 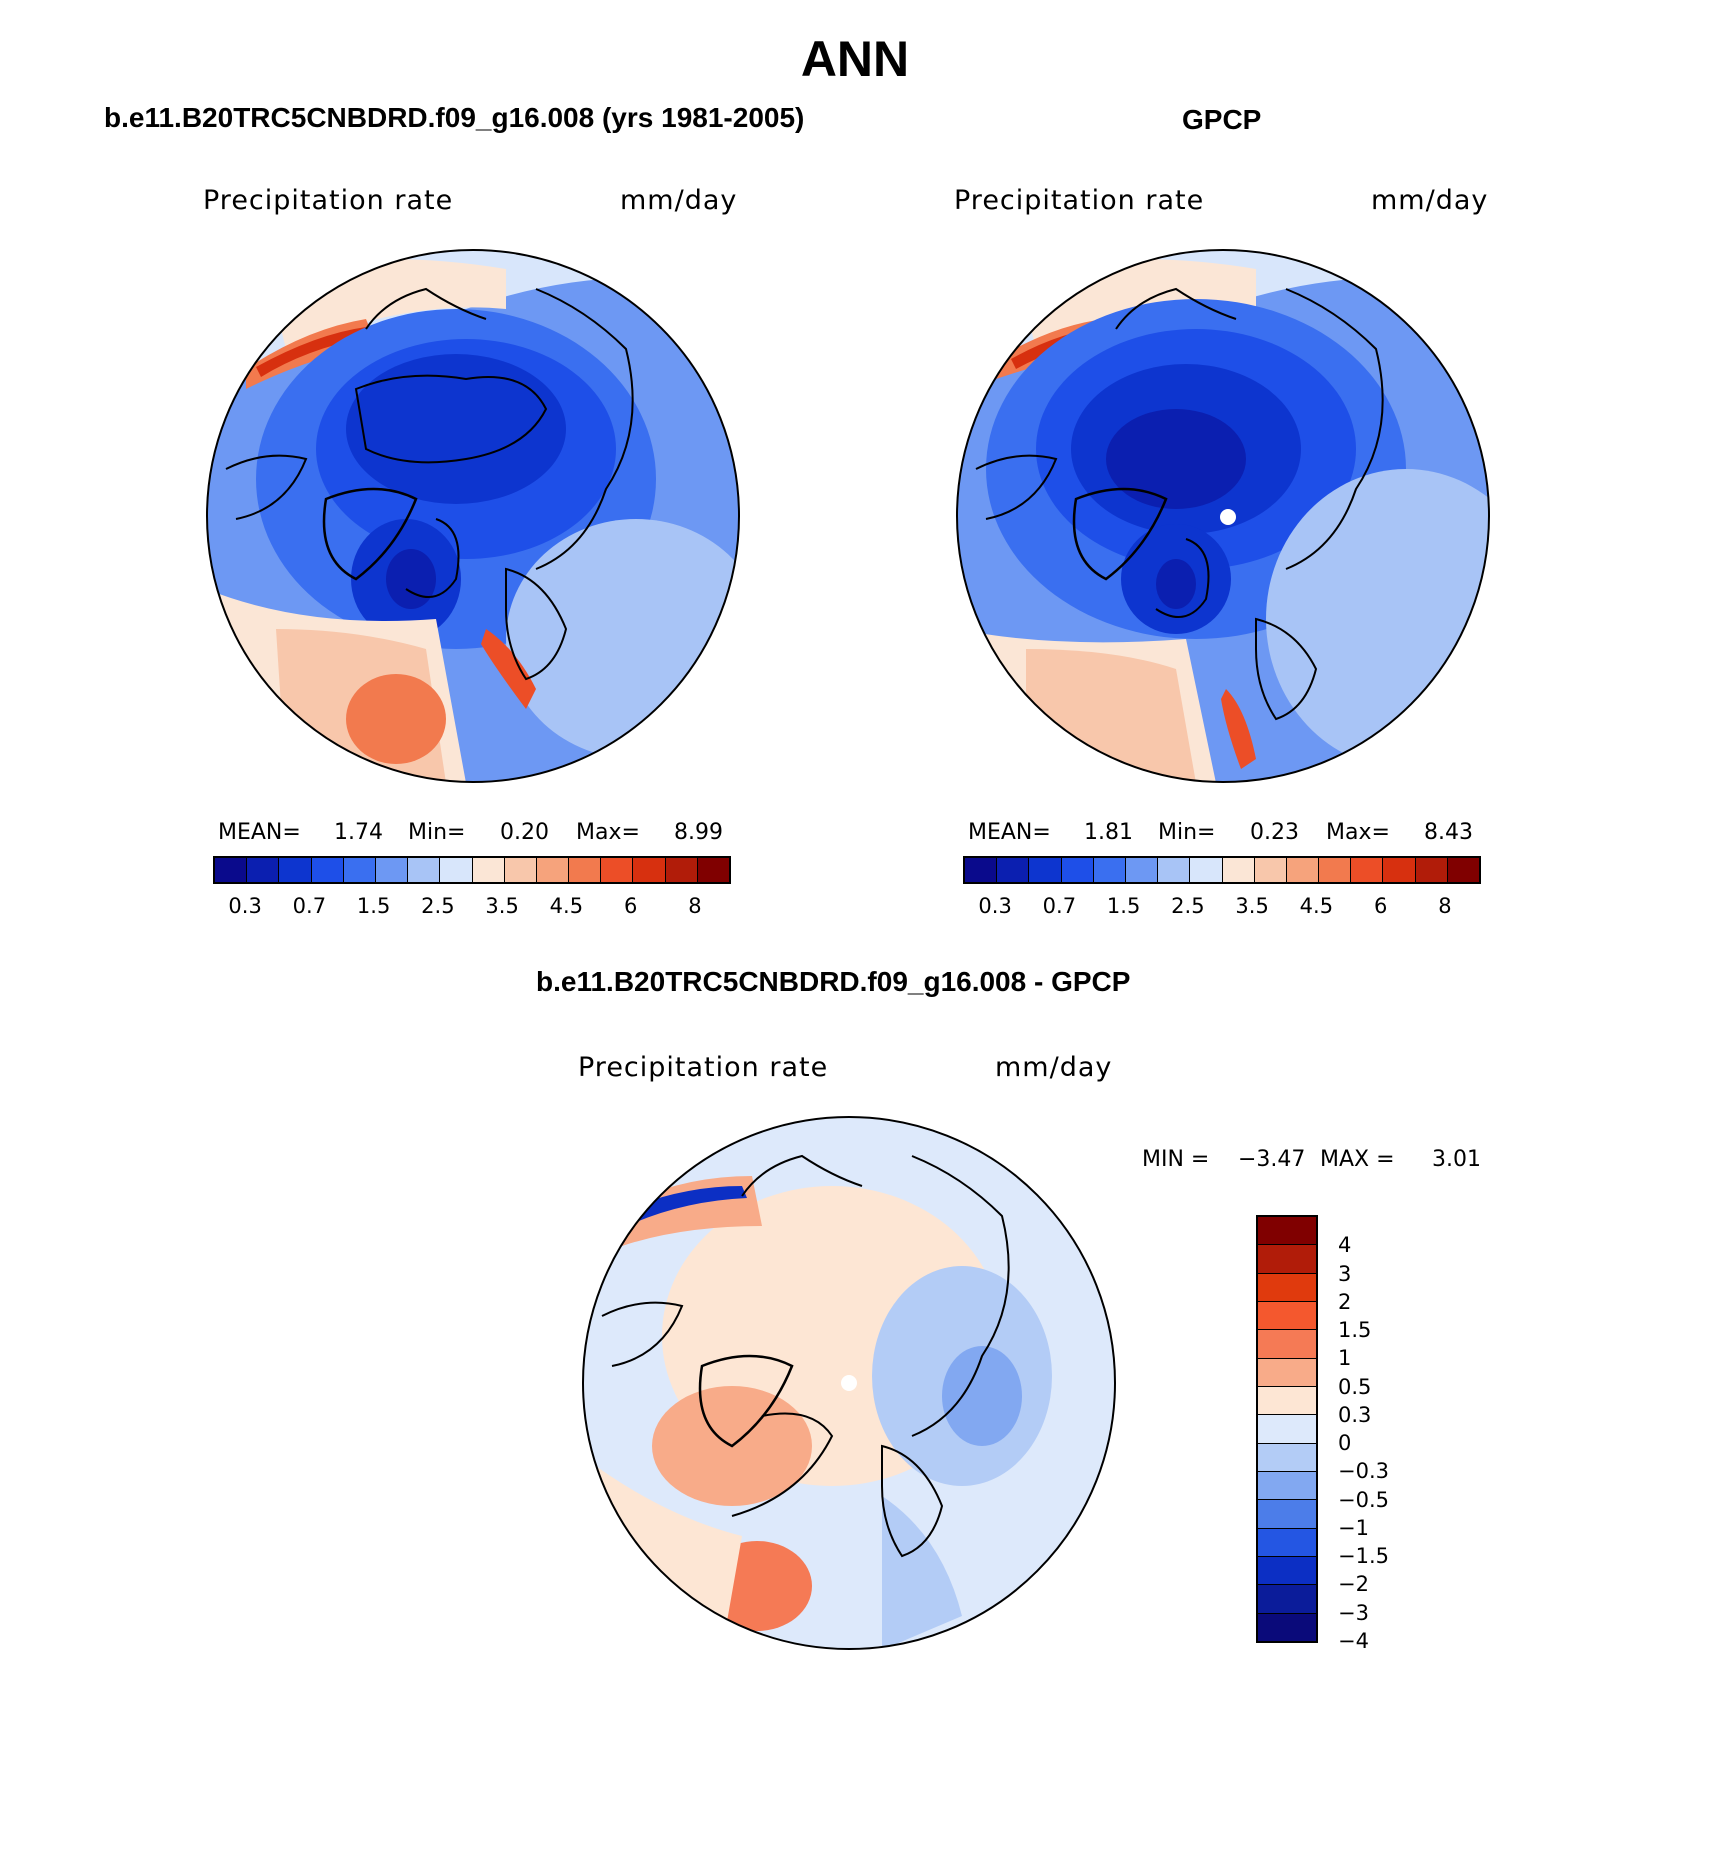 I want to click on panel-1-mean-value: 1.74, so click(x=358, y=832).